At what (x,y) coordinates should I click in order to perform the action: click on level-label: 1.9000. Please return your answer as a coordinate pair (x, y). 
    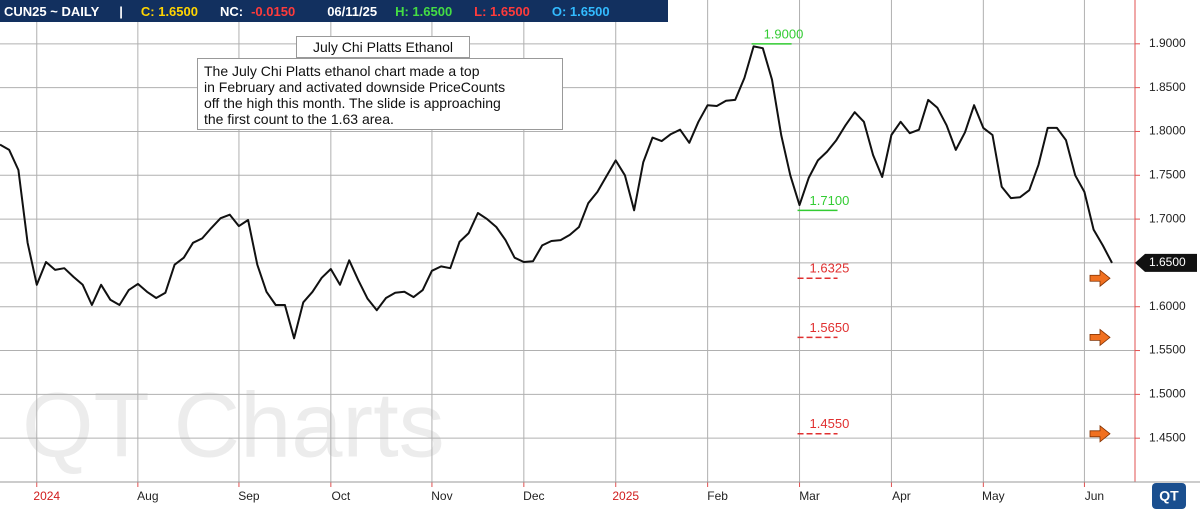
    Looking at the image, I should click on (784, 33).